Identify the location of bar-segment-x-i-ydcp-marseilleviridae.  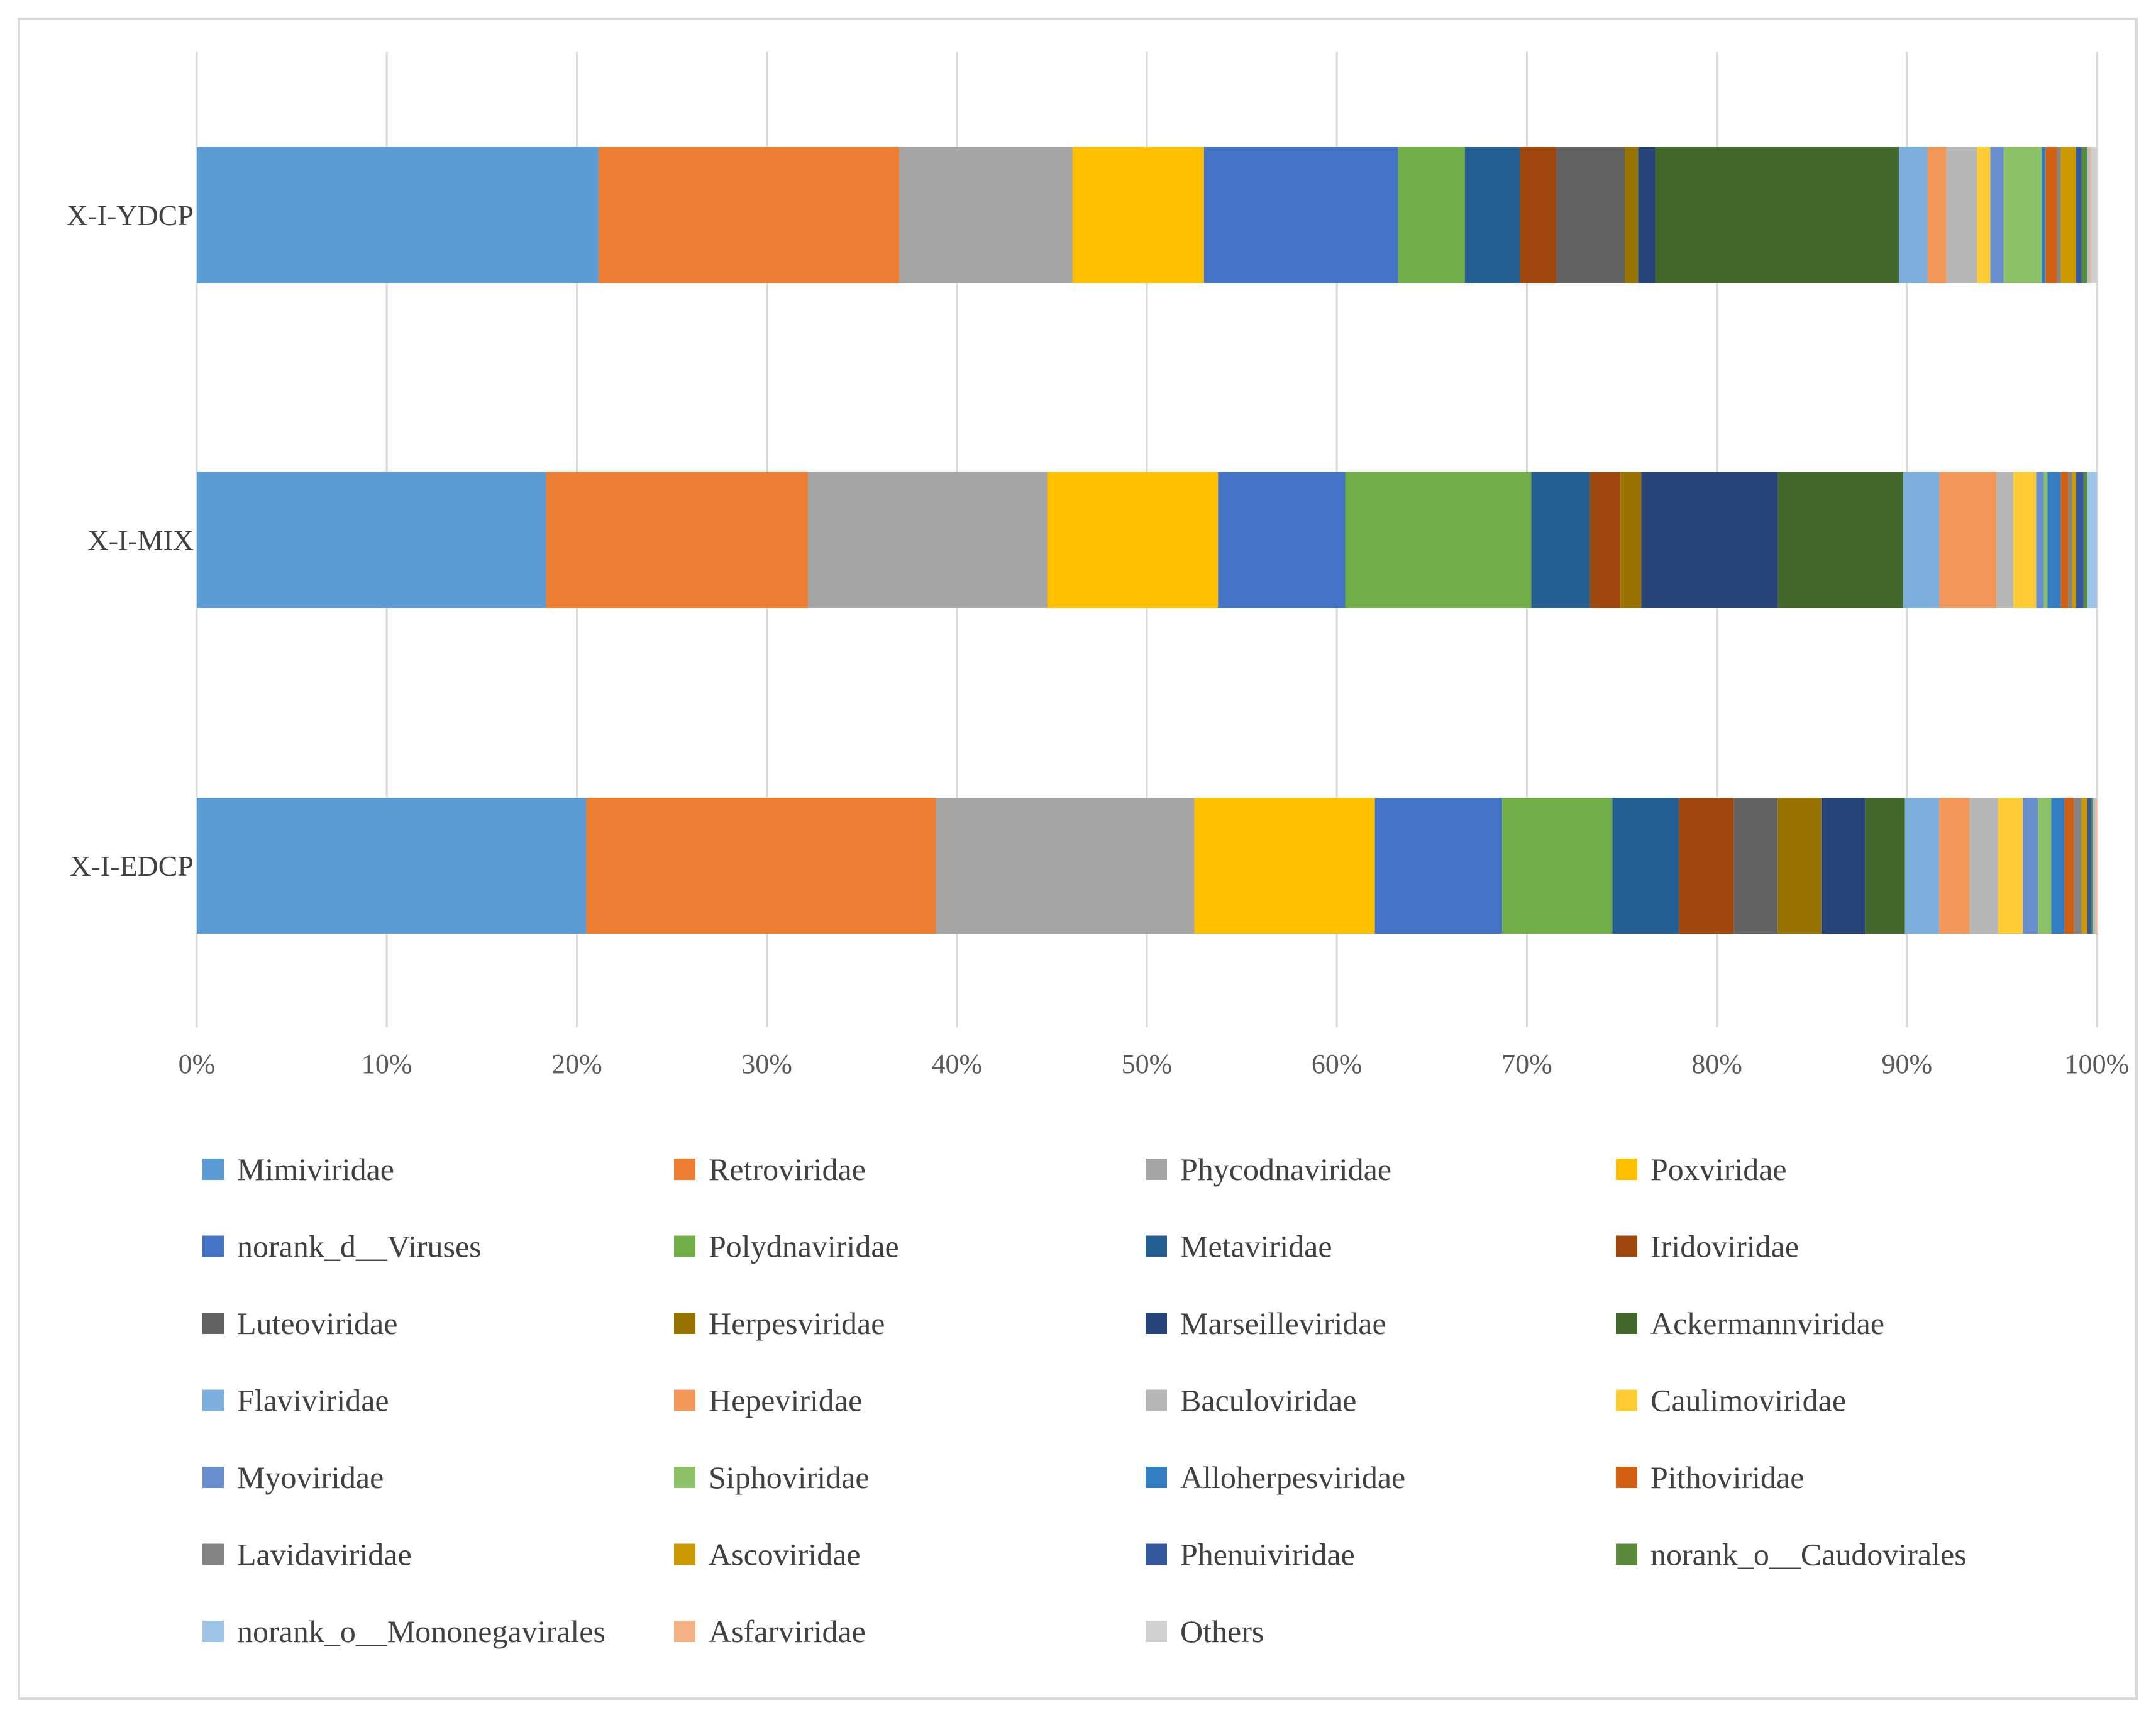
(1647, 215).